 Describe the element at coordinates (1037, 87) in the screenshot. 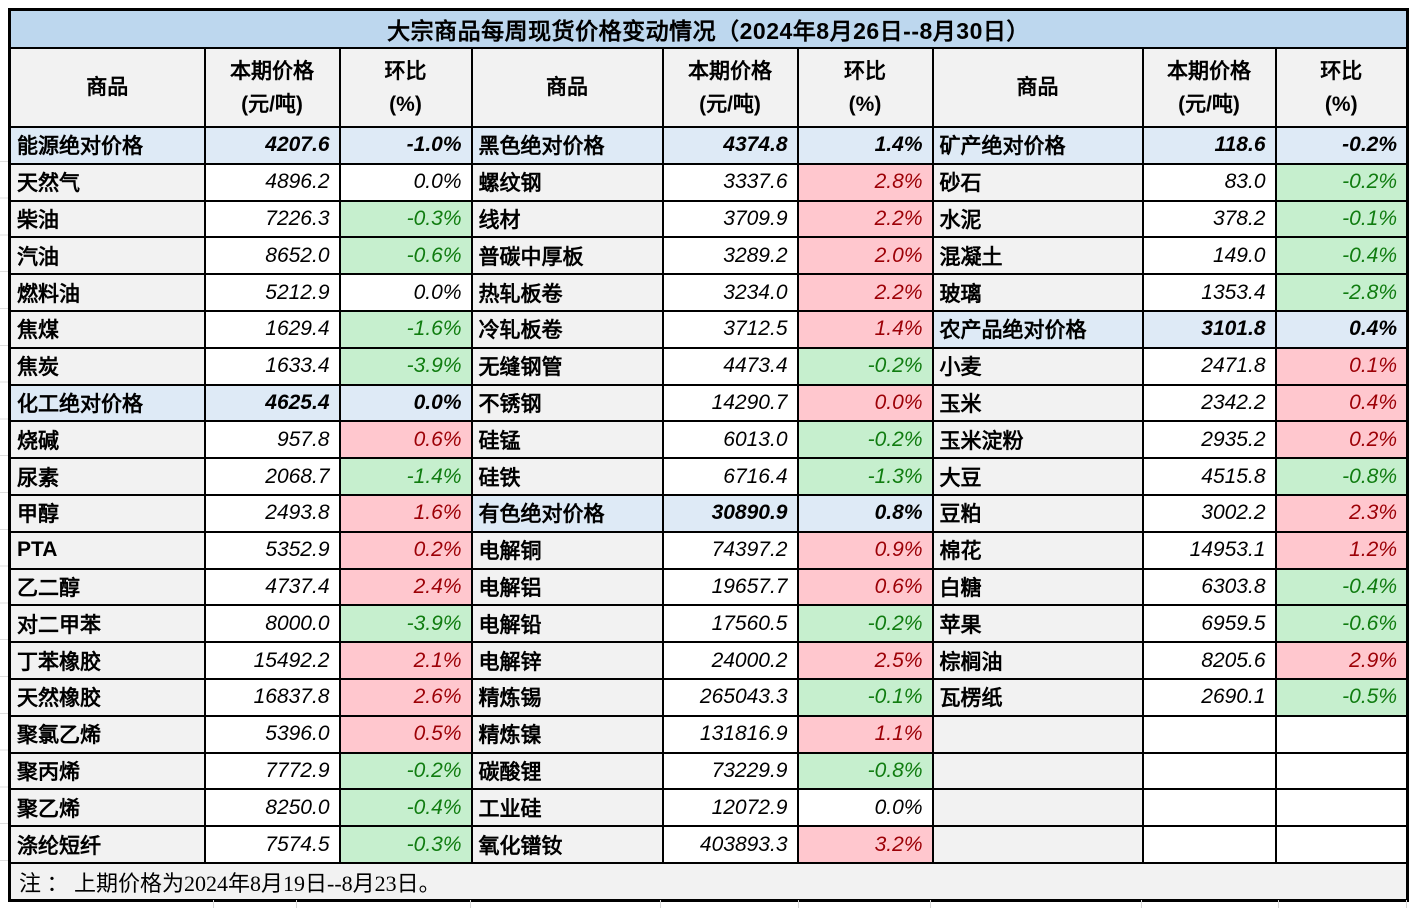

I see `header-commodity-3: 商品` at that location.